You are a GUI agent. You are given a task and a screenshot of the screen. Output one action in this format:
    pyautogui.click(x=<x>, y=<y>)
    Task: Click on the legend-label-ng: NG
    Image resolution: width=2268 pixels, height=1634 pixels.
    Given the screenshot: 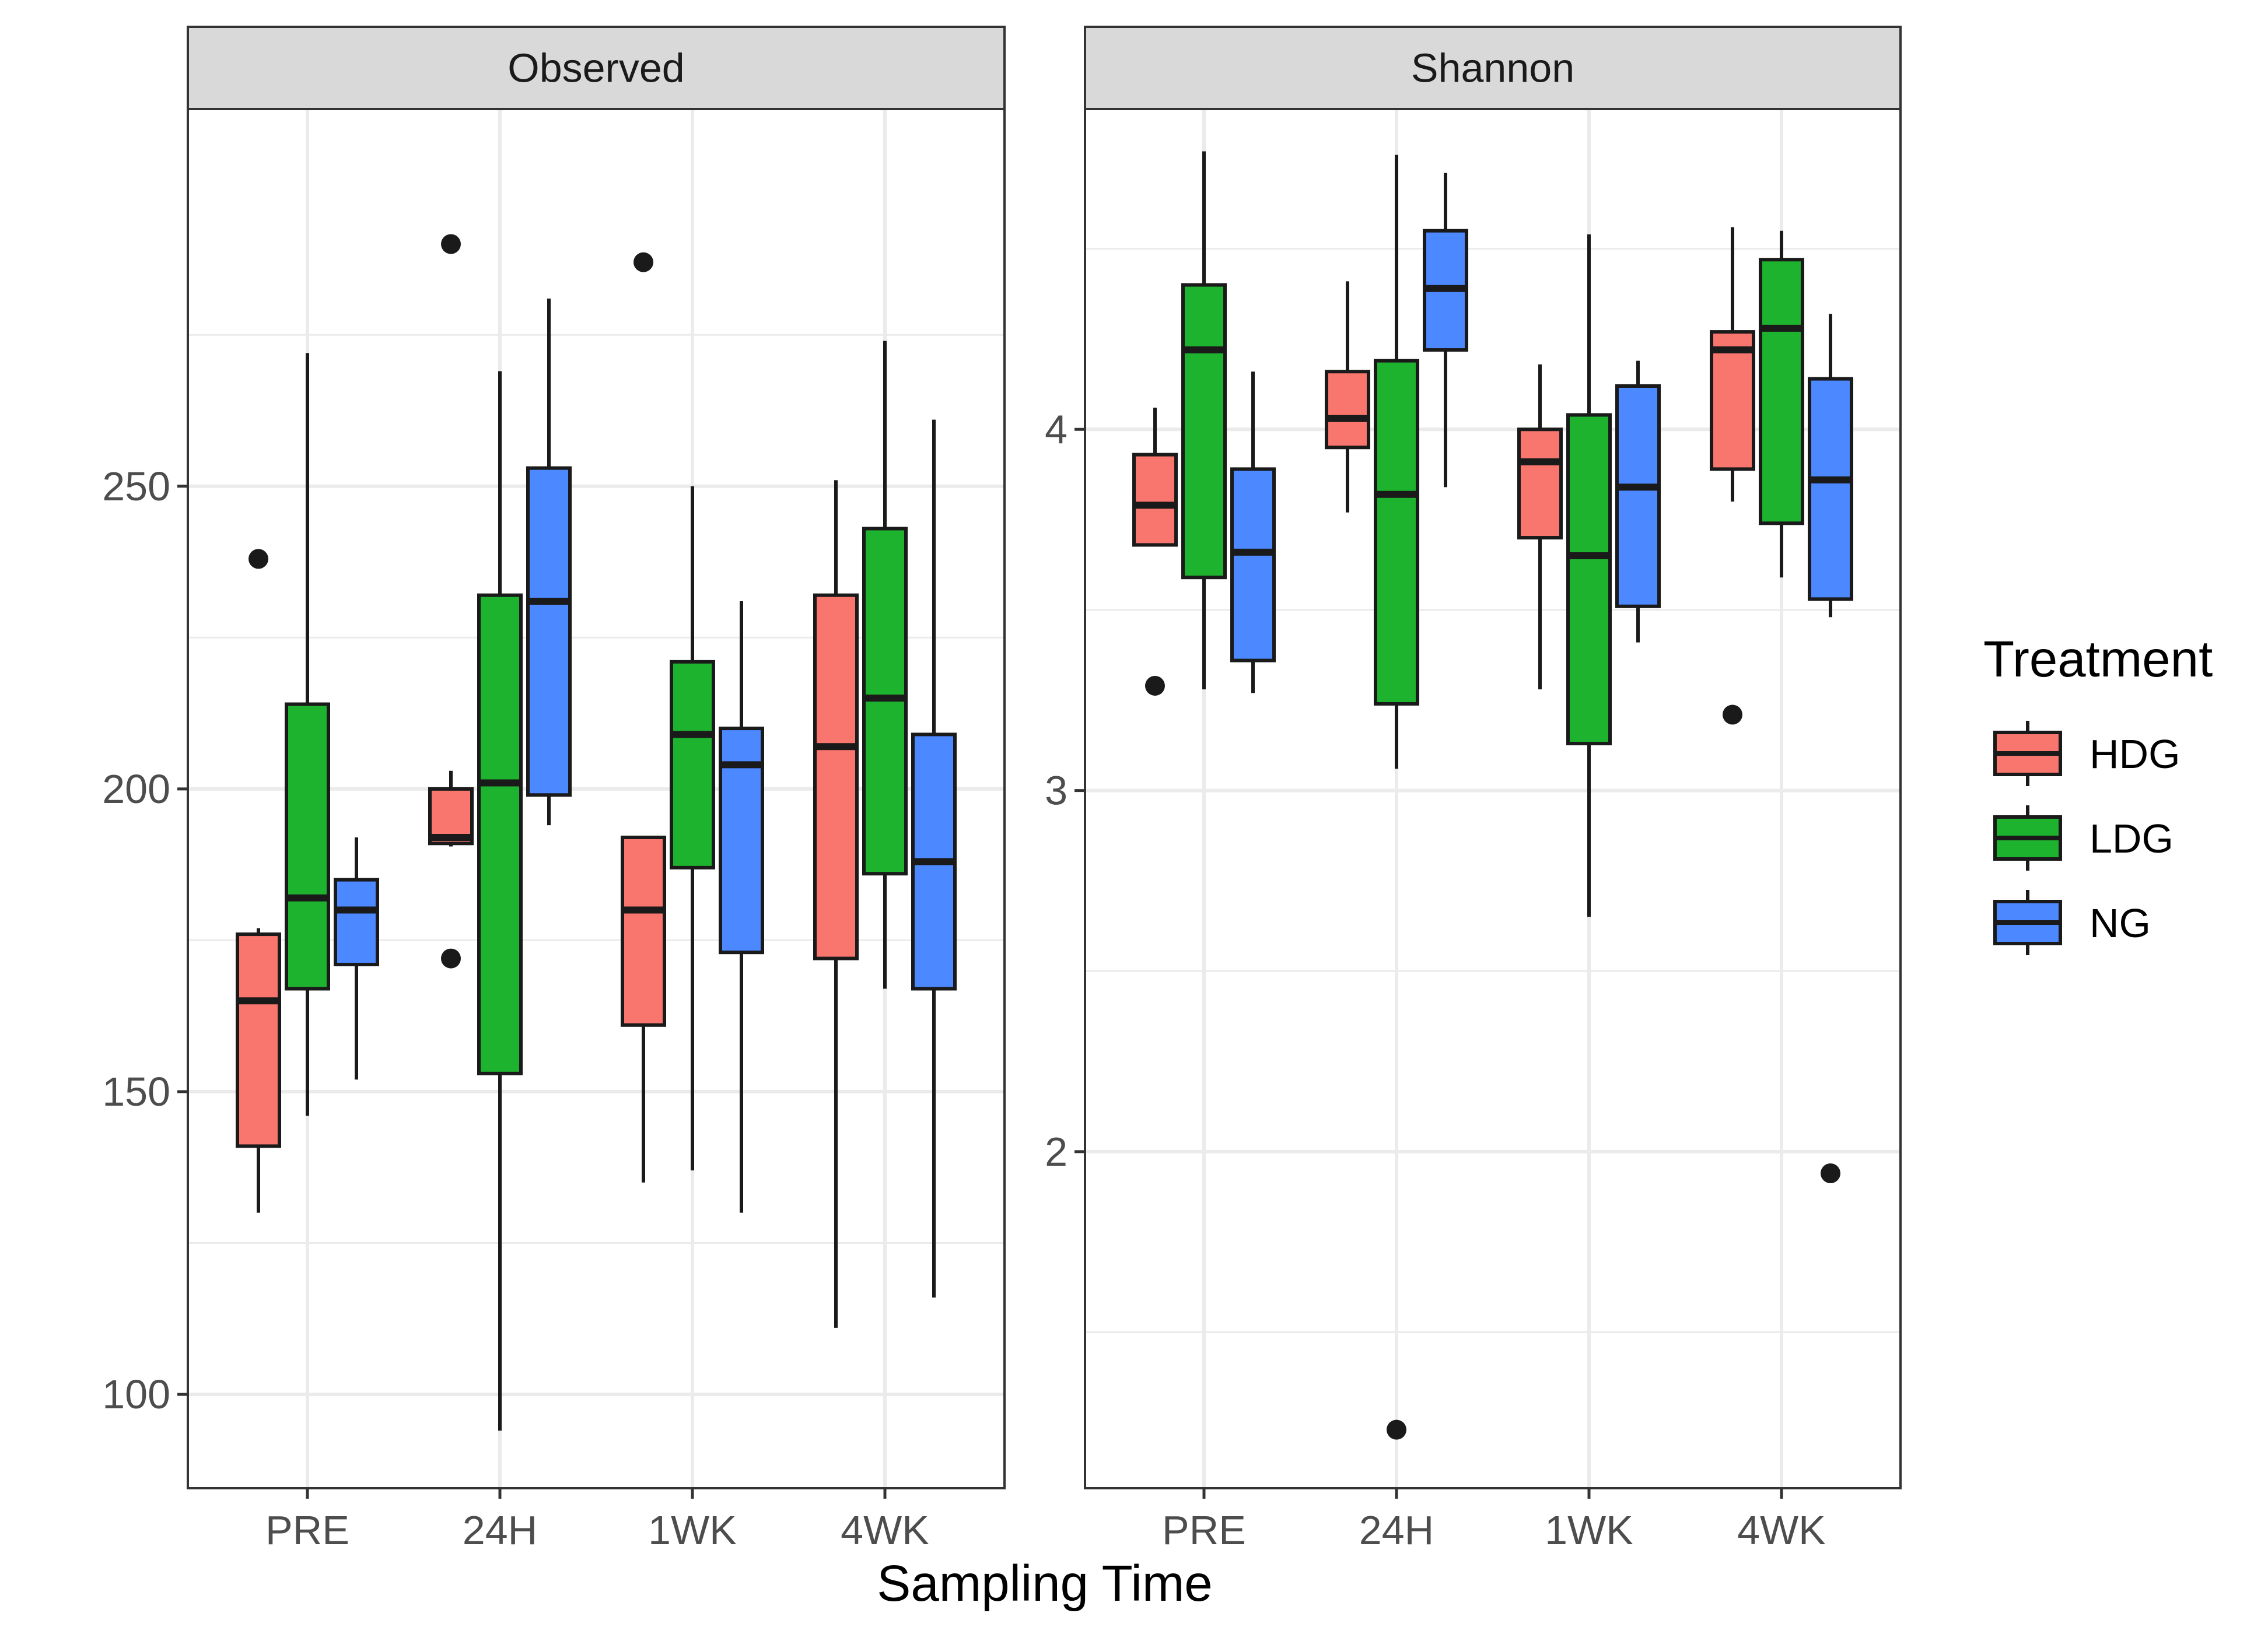 What is the action you would take?
    pyautogui.click(x=2120, y=923)
    